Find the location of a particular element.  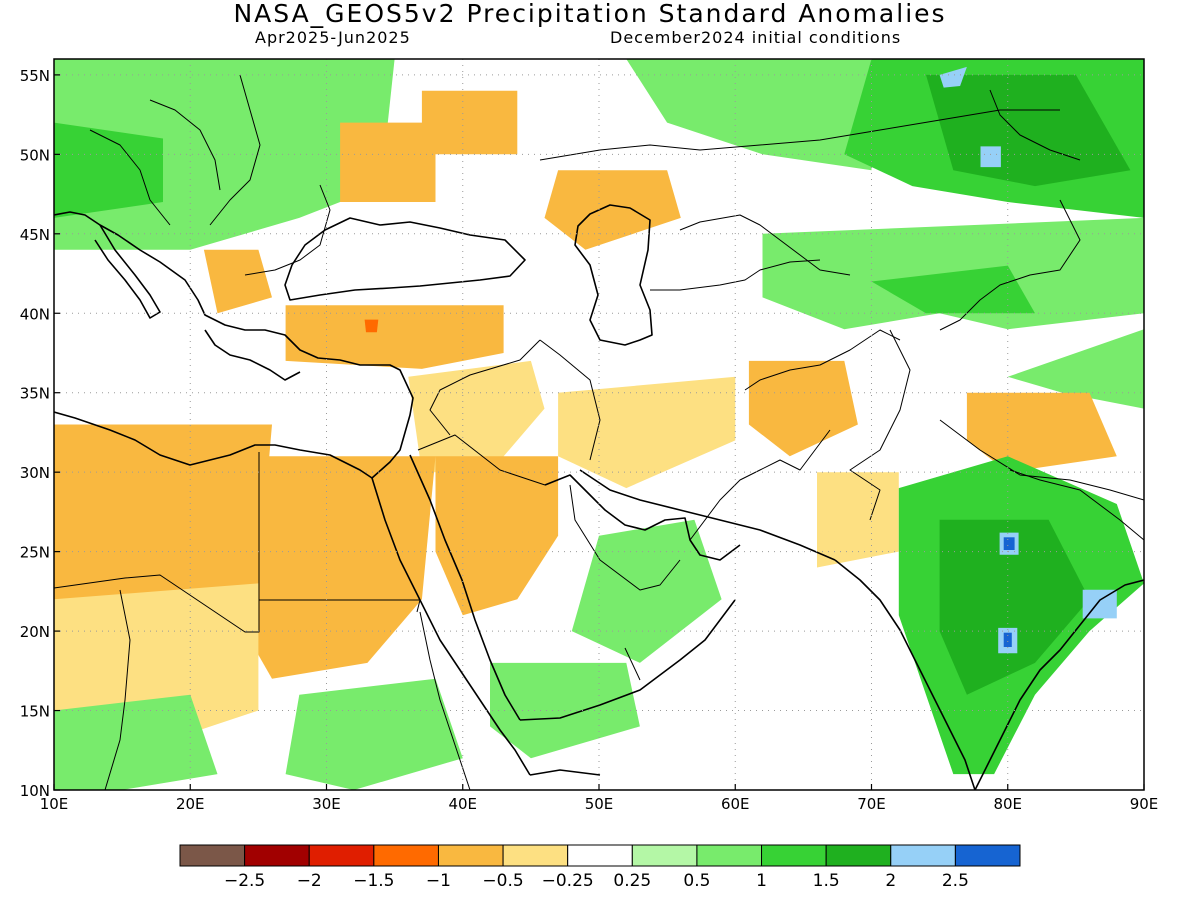

colorbar-label: 0.5 is located at coordinates (696, 881).